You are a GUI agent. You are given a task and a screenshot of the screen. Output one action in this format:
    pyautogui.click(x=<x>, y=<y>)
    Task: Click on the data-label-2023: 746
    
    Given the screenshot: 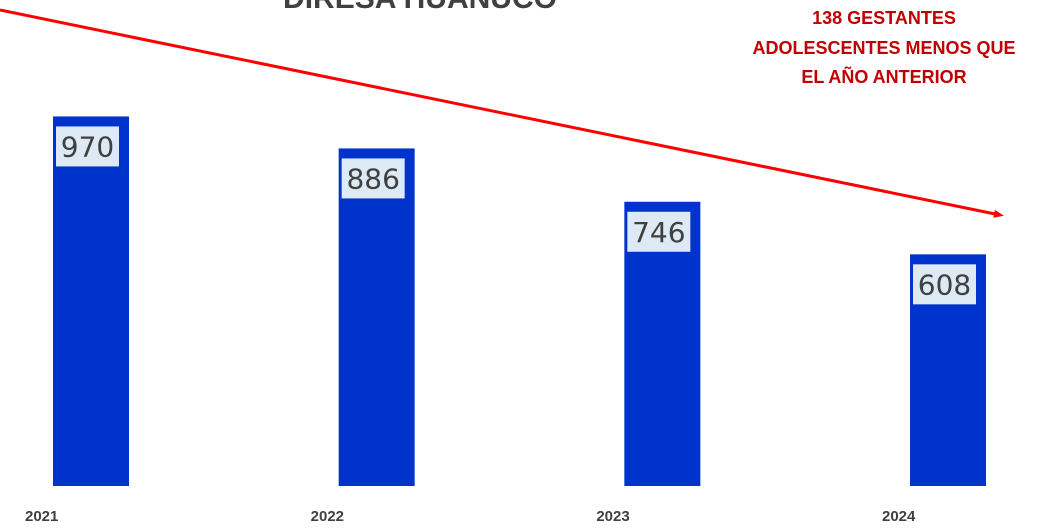 What is the action you would take?
    pyautogui.click(x=658, y=232)
    